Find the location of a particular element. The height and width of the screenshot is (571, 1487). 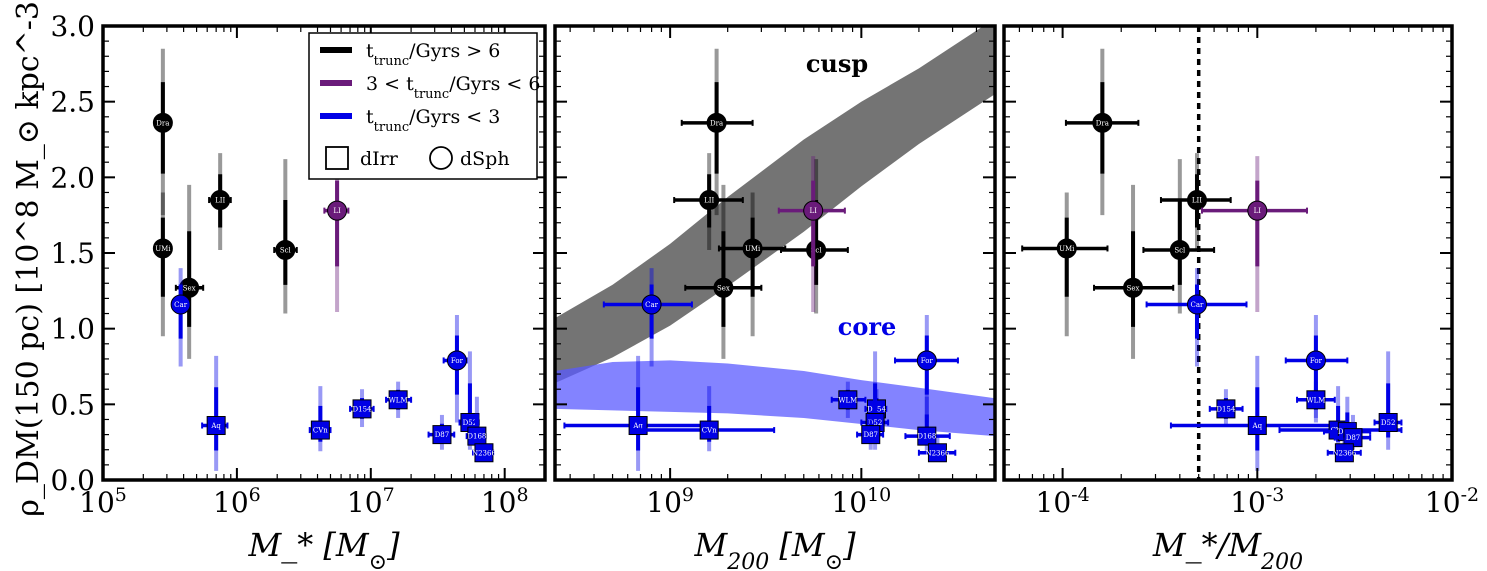

core-label: core is located at coordinates (867, 326).